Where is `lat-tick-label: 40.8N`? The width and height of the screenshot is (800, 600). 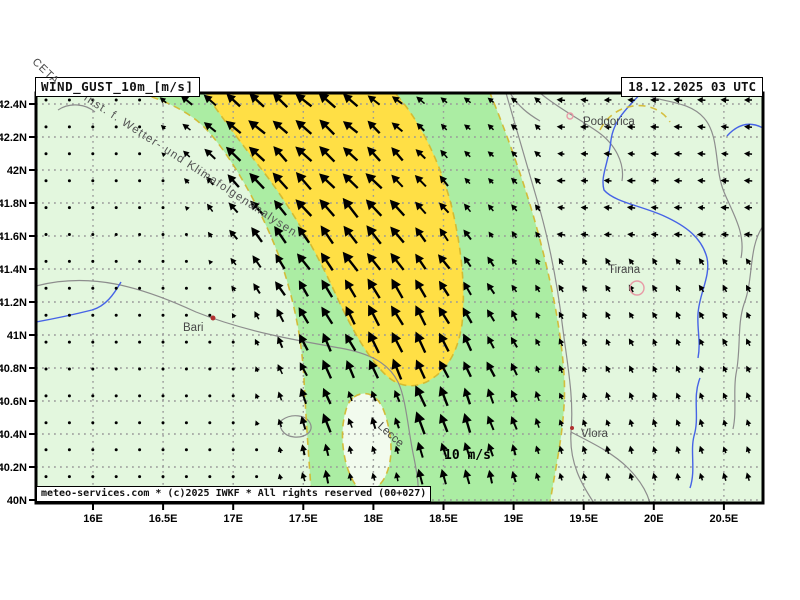 lat-tick-label: 40.8N is located at coordinates (13, 369).